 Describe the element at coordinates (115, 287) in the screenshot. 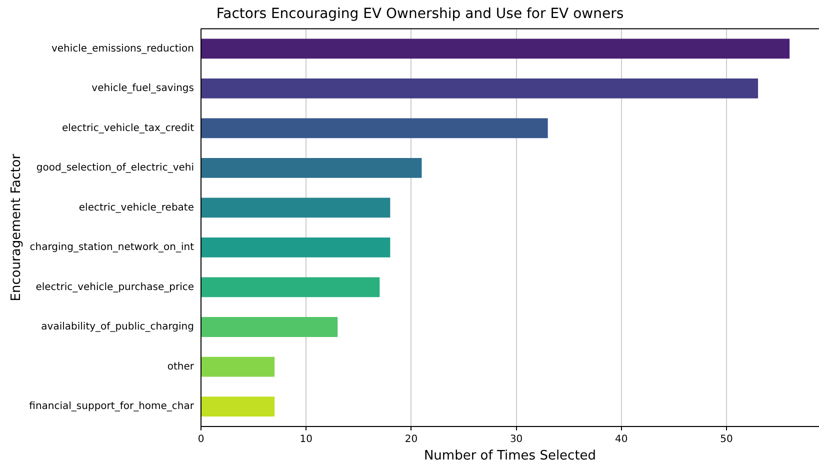

I see `y-tick-label: electric_vehicle_purchase_price` at that location.